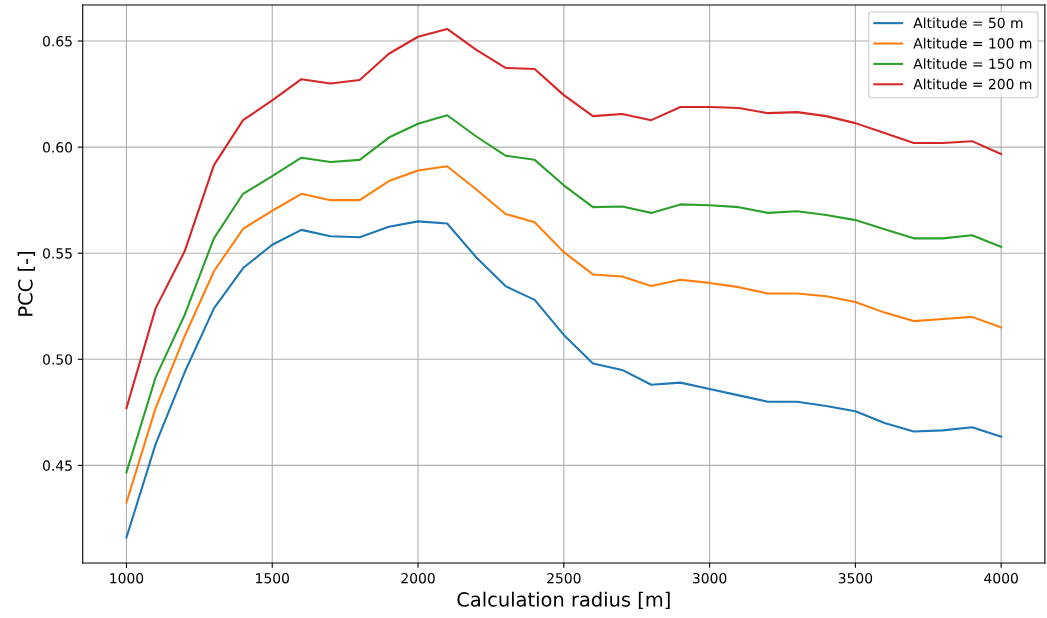  What do you see at coordinates (709, 578) in the screenshot?
I see `x-tick-label: 3000` at bounding box center [709, 578].